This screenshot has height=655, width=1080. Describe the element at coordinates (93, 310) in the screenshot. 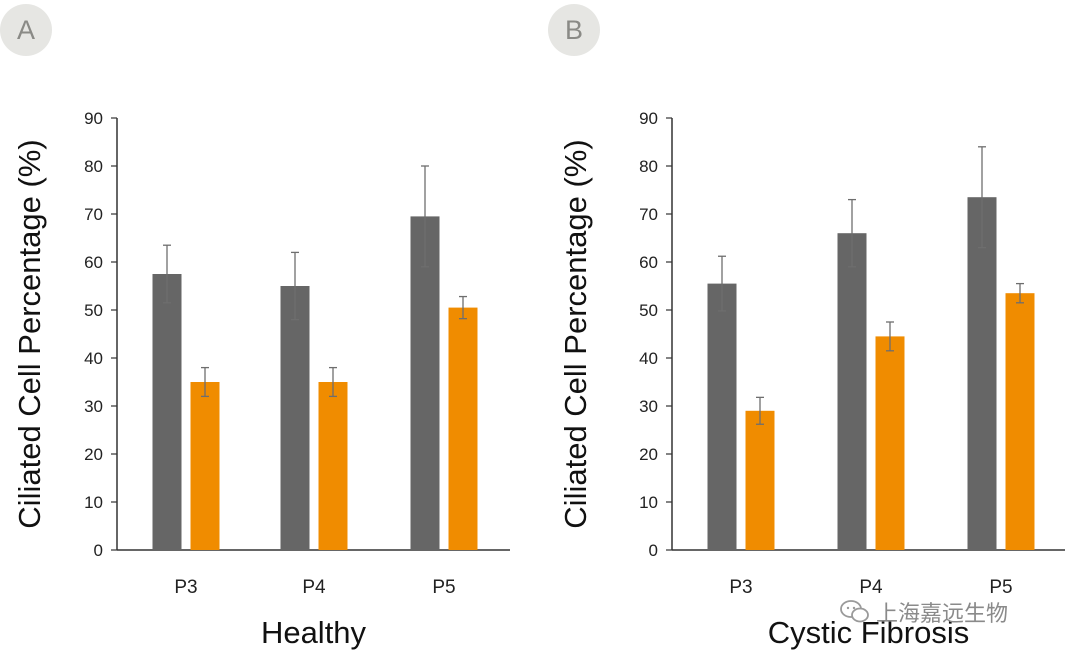

I see `chart1-y-tick-label: 50` at that location.